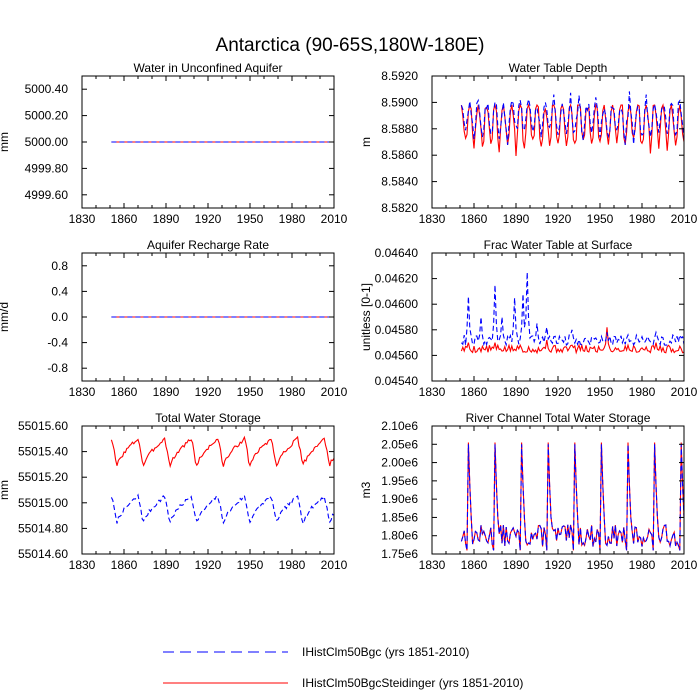 The width and height of the screenshot is (700, 700). Describe the element at coordinates (385, 652) in the screenshot. I see `legend-label: IHistClm50Bgc (yrs 1851-2010)` at that location.